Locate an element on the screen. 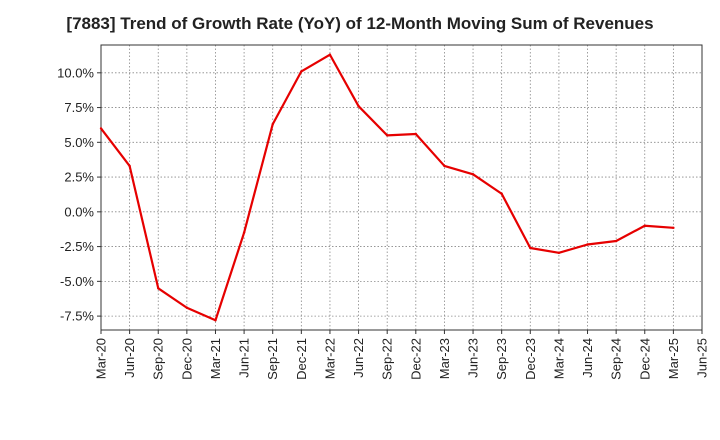 This screenshot has height=440, width=720. y-tick-label: -5.0% is located at coordinates (77, 281).